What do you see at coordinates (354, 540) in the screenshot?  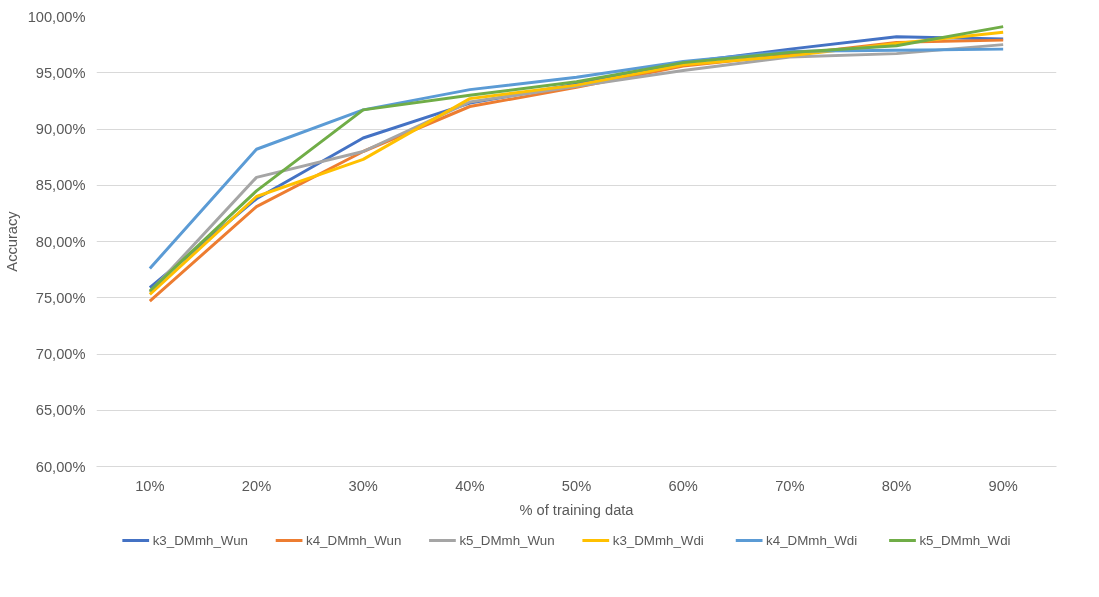 I see `legend-label: k4_DMmh_Wun` at bounding box center [354, 540].